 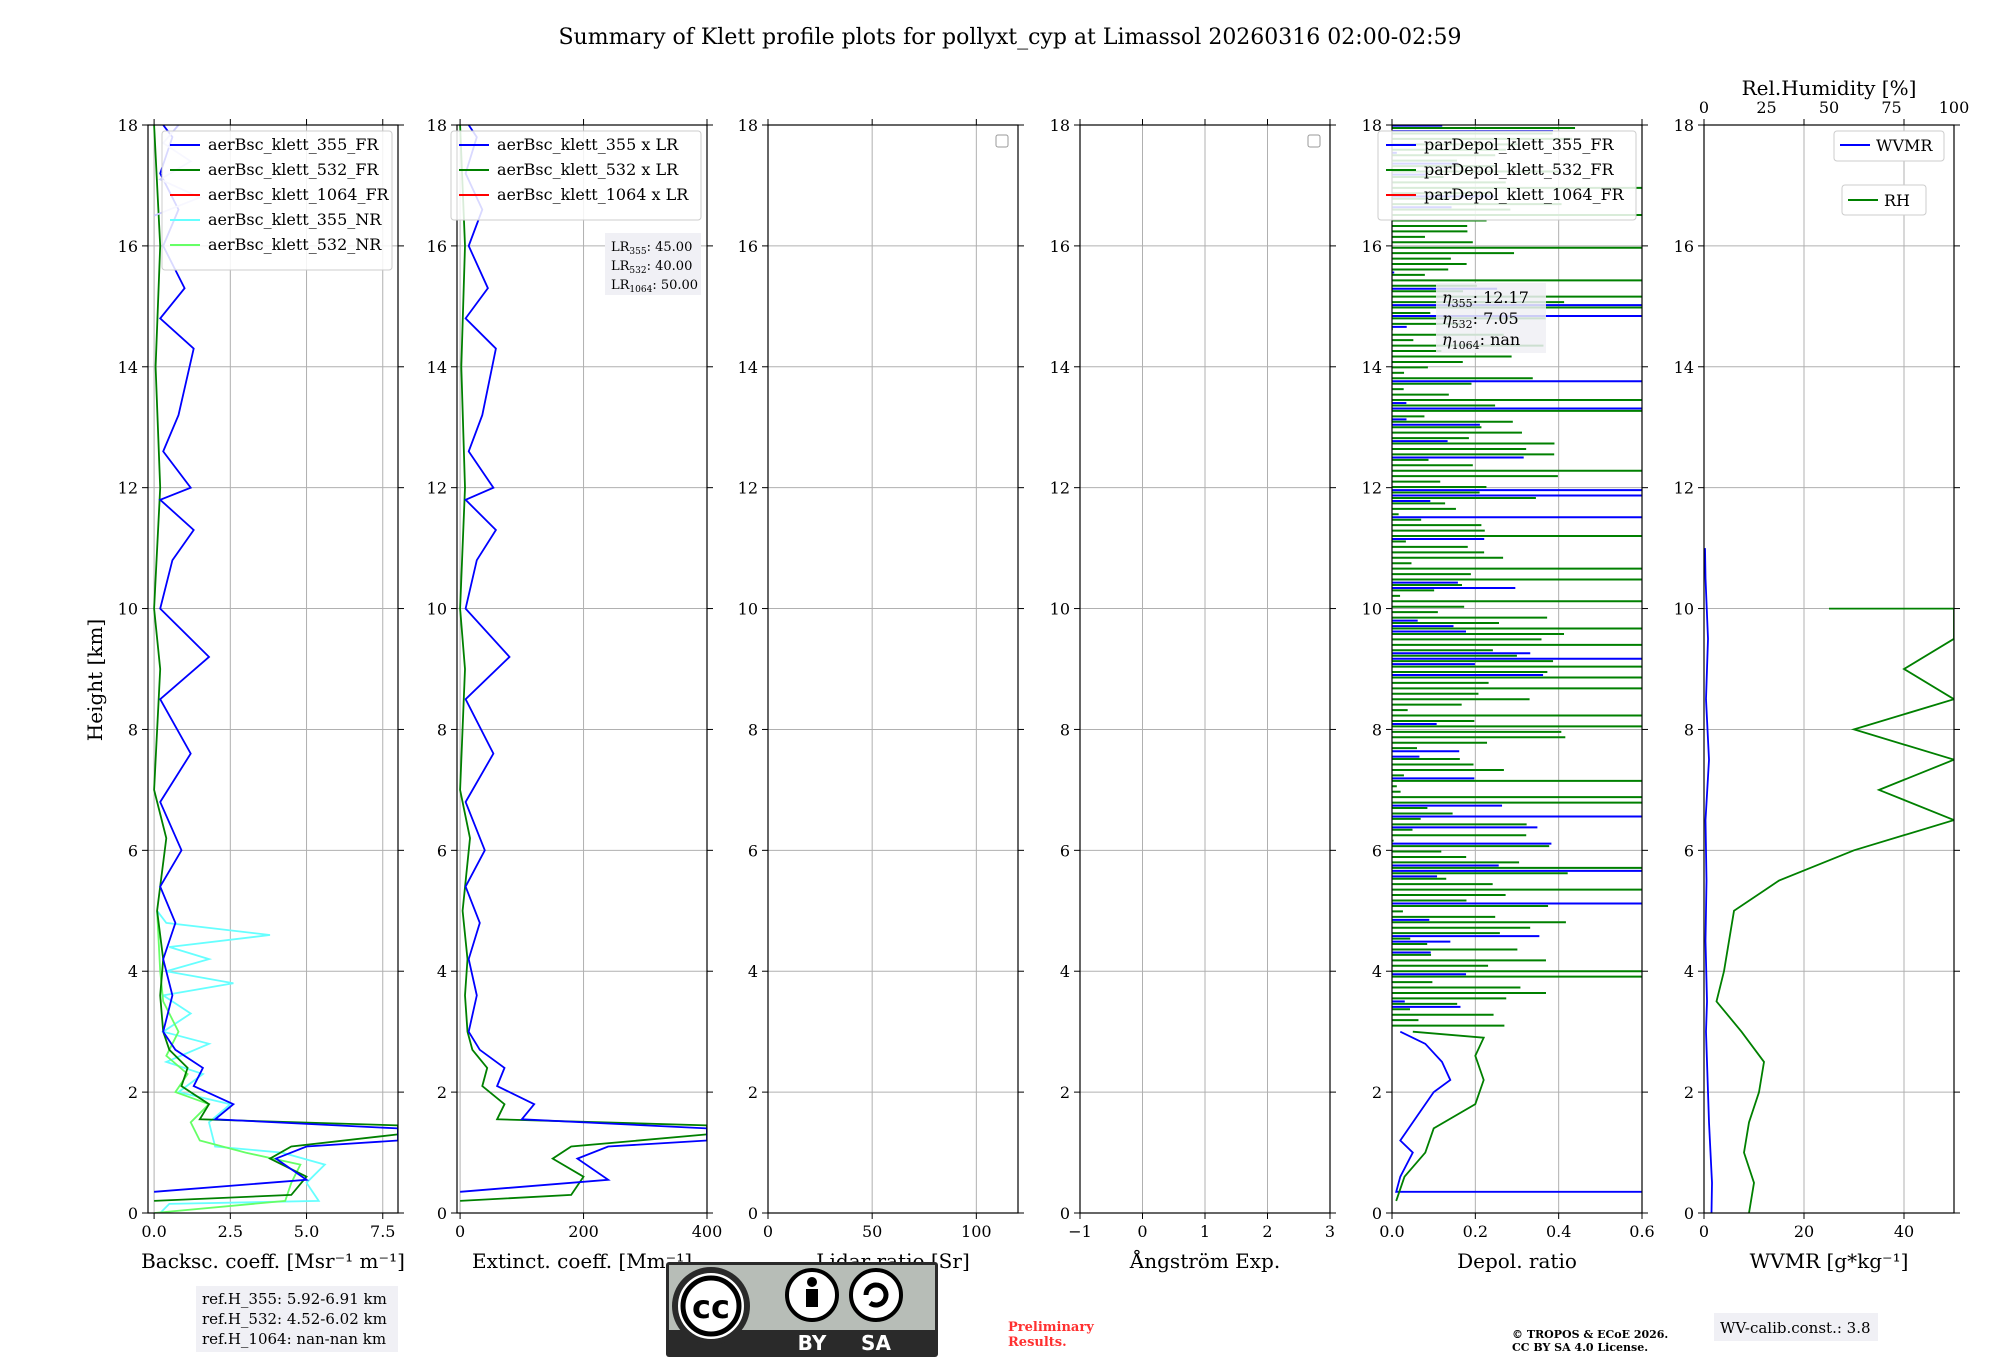 I want to click on x-tick-label: 2.5, so click(x=230, y=1231).